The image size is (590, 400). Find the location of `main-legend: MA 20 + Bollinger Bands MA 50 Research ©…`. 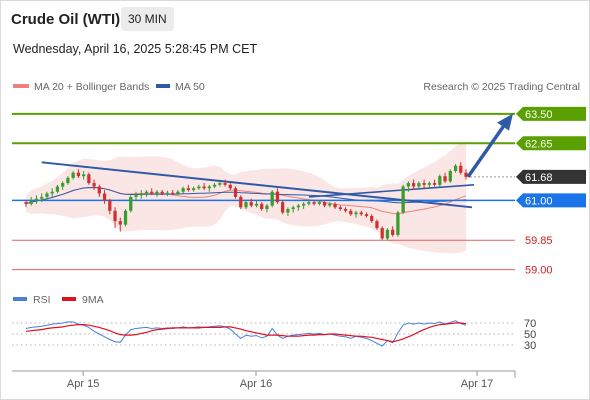

main-legend: MA 20 + Bollinger Bands MA 50 Research ©… is located at coordinates (296, 87).